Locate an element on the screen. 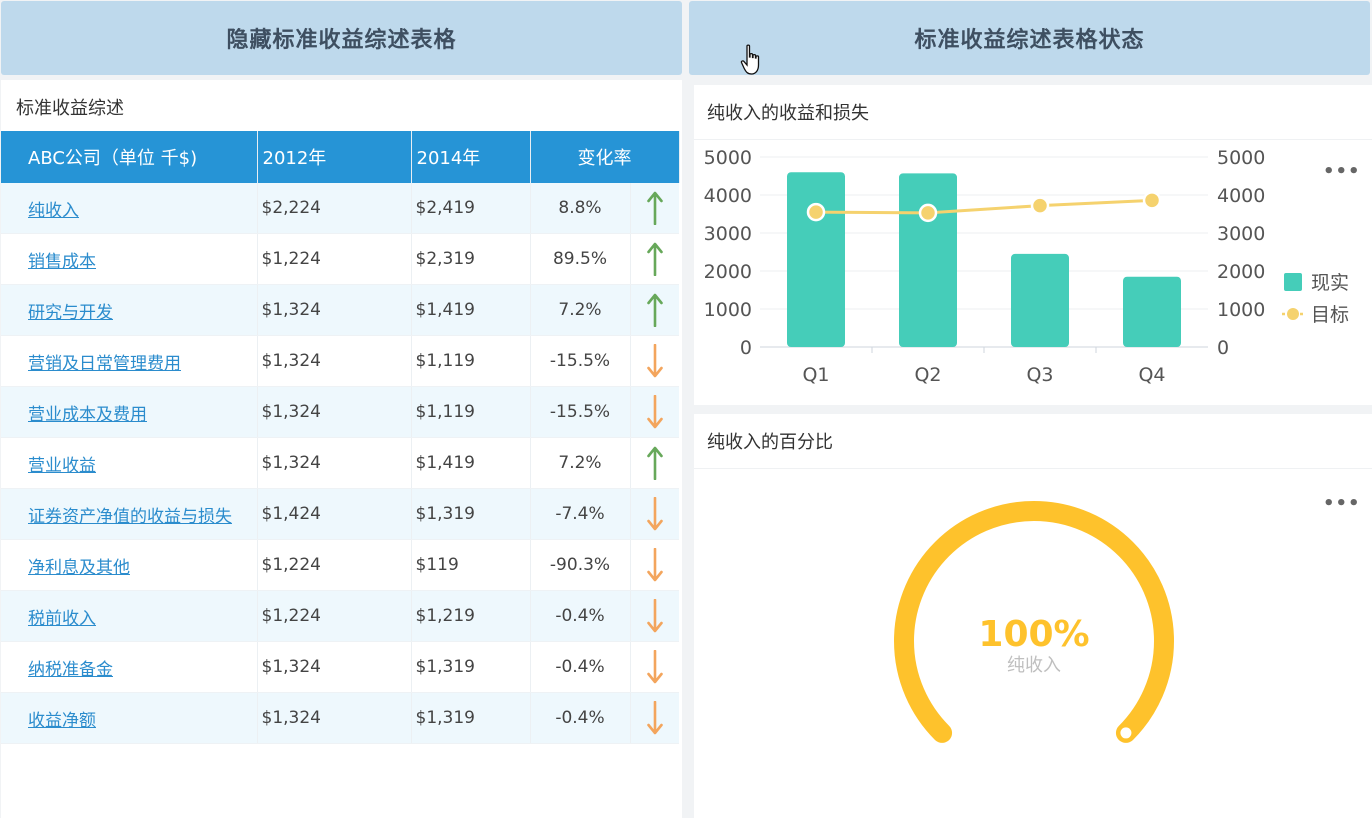 The height and width of the screenshot is (818, 1372). table-row: 净利息及其他 $1,224 $119 -90.3% is located at coordinates (340, 565).